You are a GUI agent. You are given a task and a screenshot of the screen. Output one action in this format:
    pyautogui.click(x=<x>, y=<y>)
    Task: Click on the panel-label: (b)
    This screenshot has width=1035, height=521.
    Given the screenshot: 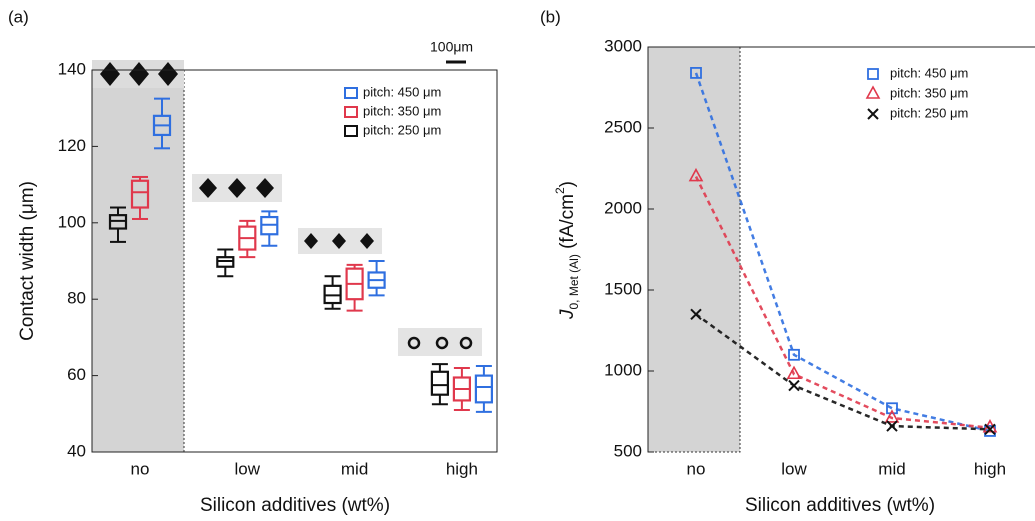 What is the action you would take?
    pyautogui.click(x=550, y=16)
    